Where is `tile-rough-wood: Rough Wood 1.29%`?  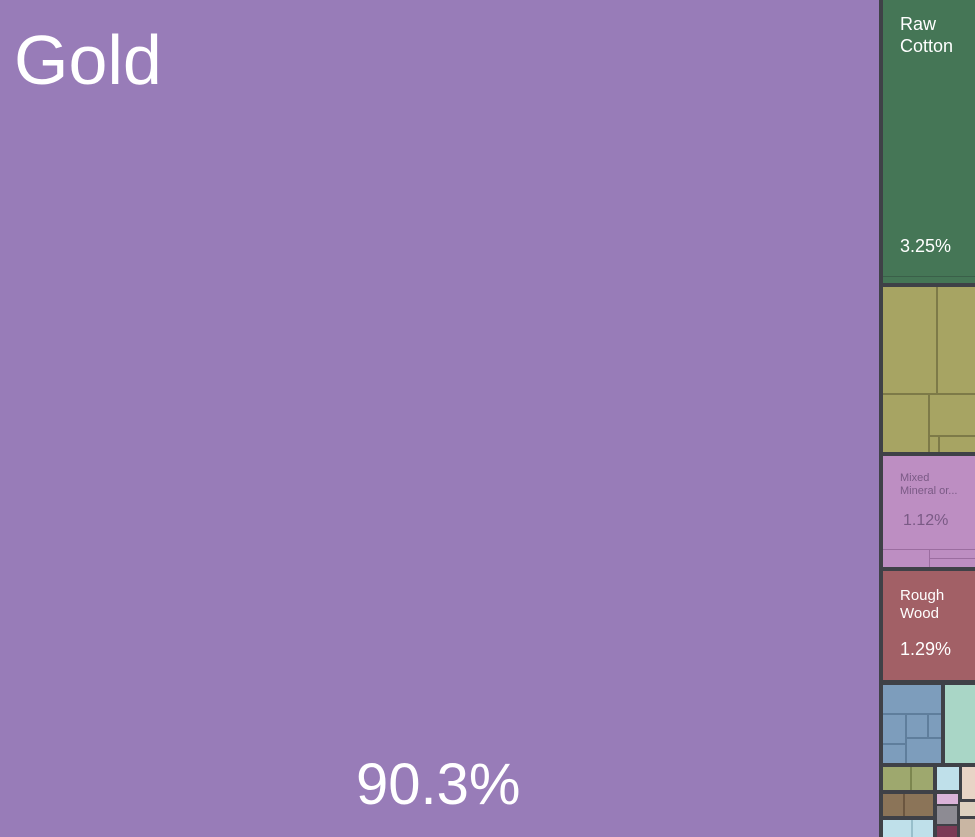
tile-rough-wood: Rough Wood 1.29% is located at coordinates (929, 625).